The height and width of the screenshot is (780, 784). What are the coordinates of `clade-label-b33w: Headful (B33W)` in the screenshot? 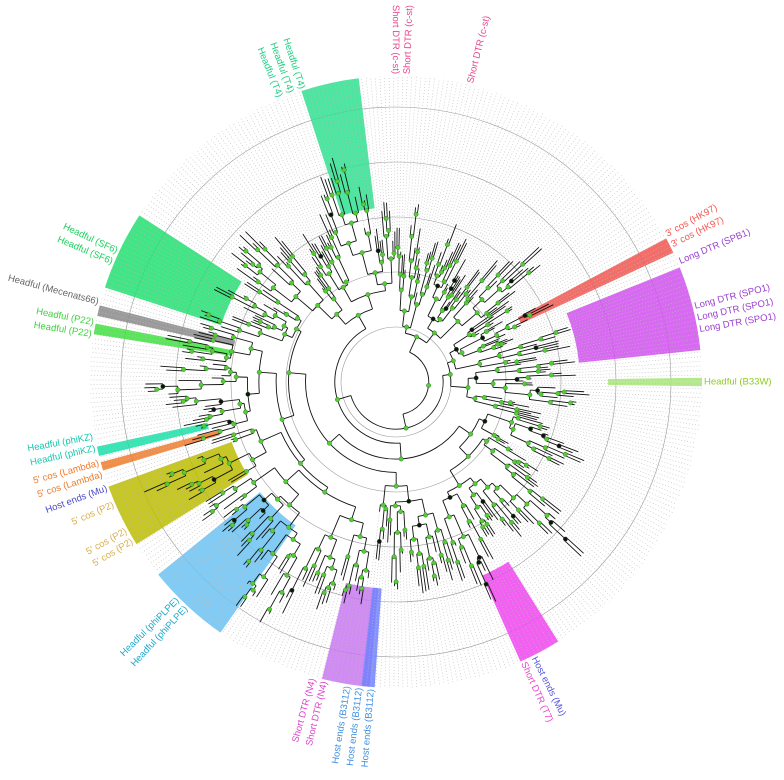 It's located at (738, 382).